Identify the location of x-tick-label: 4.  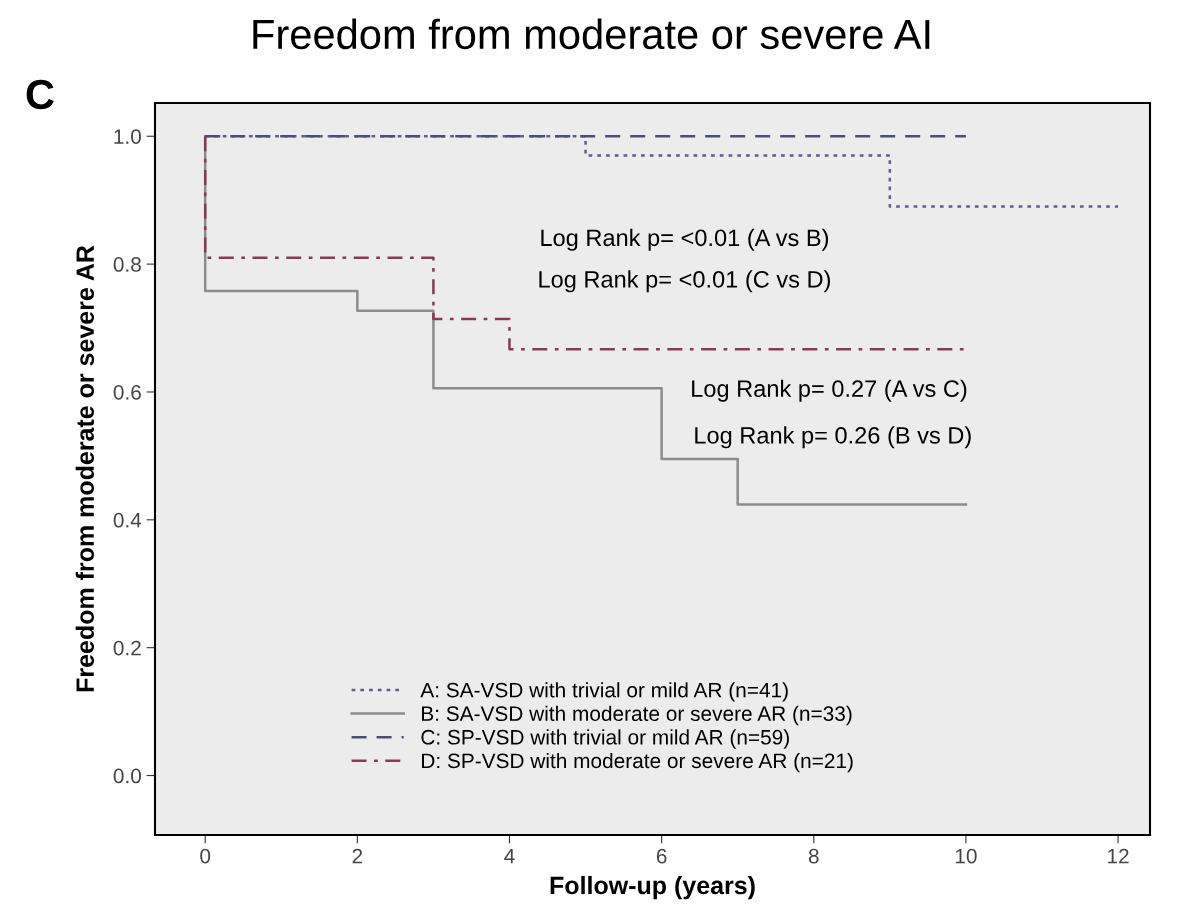
(509, 856).